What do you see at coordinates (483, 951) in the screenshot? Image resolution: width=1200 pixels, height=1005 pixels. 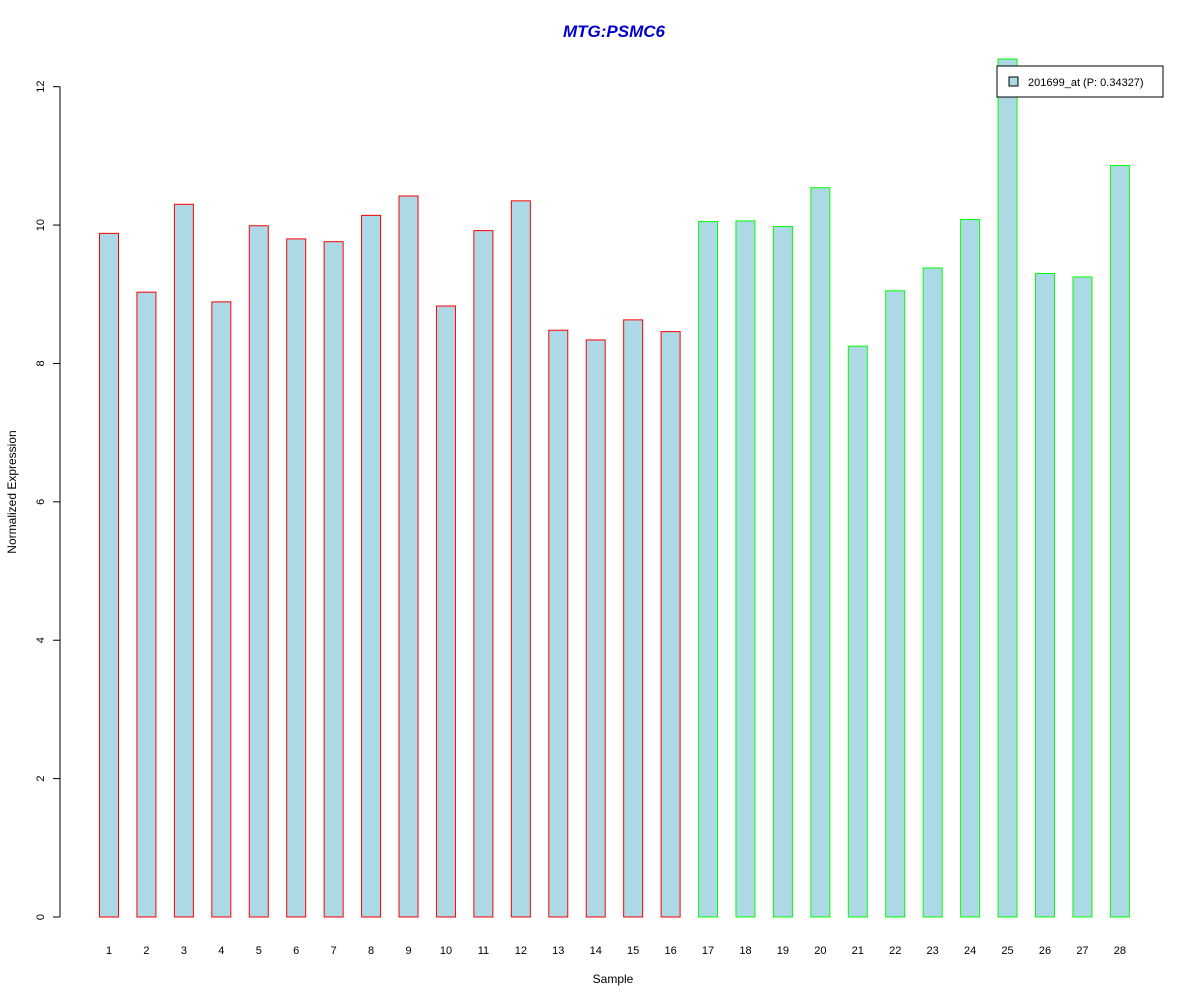 I see `x-tick-label: 11` at bounding box center [483, 951].